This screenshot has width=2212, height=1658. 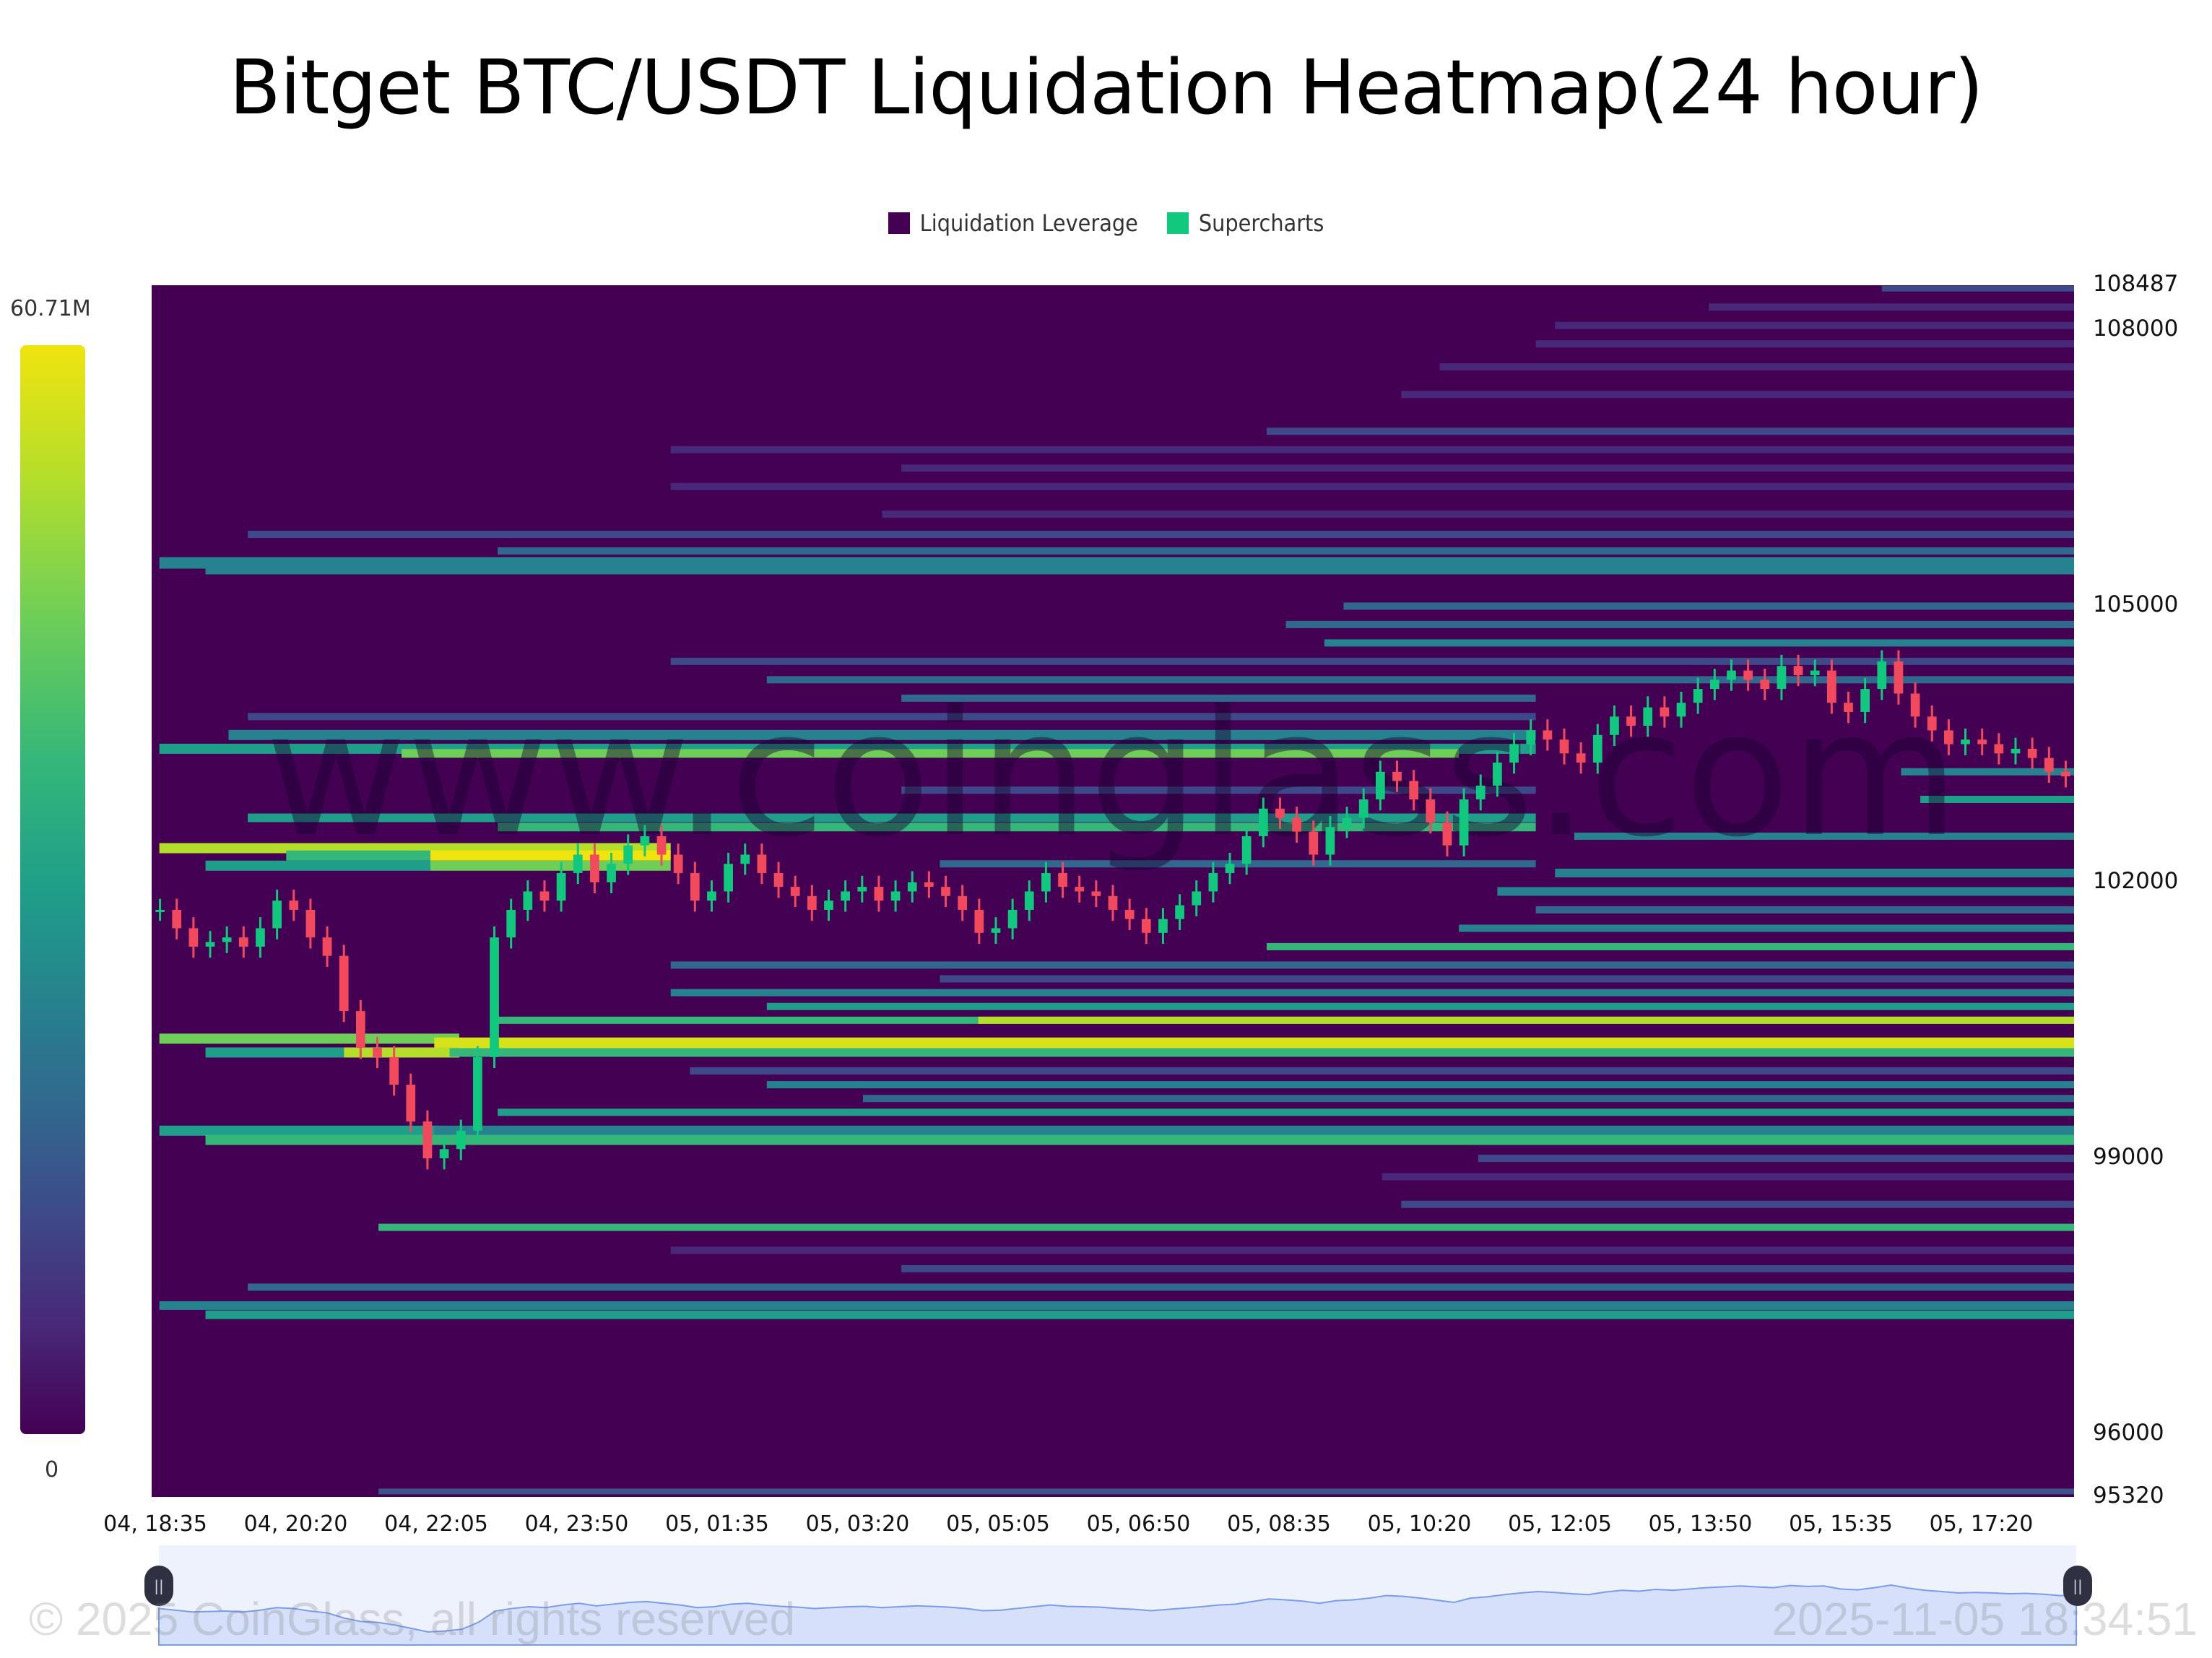 What do you see at coordinates (577, 1524) in the screenshot?
I see `x-tick-label: 04, 23:50` at bounding box center [577, 1524].